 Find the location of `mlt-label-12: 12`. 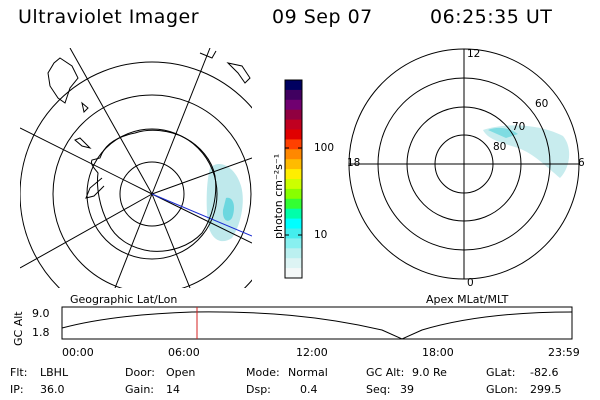

mlt-label-12: 12 is located at coordinates (474, 54).